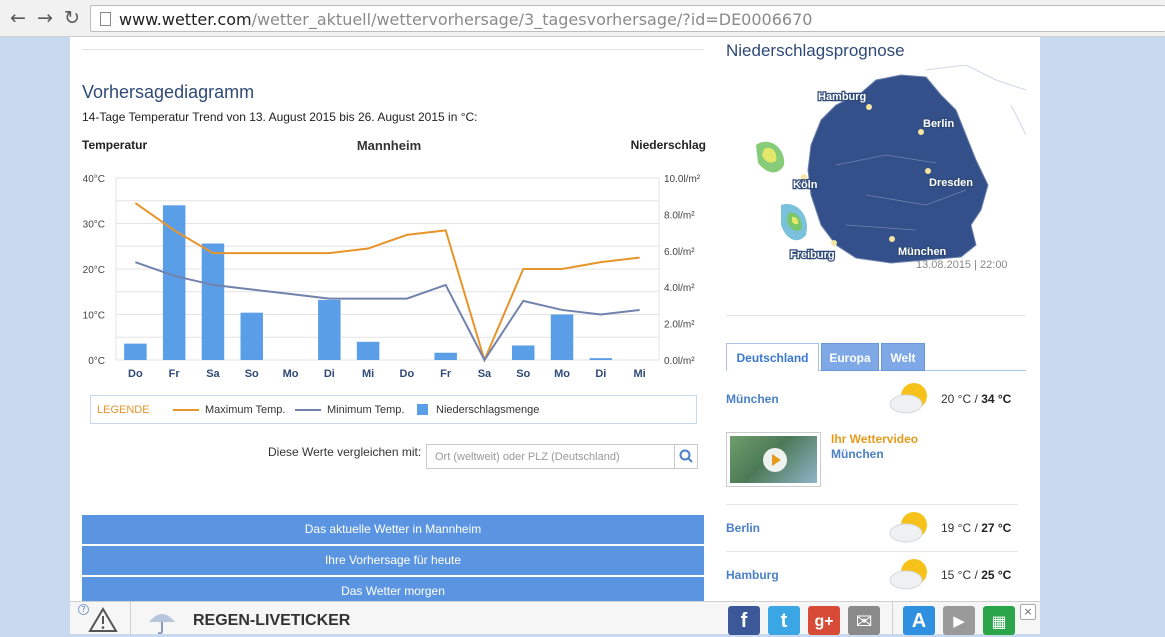 The image size is (1165, 637). I want to click on search-icon, so click(686, 456).